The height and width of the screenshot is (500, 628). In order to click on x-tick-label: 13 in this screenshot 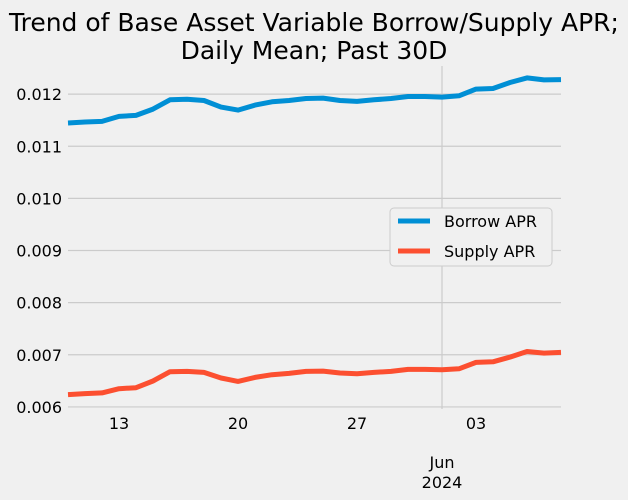, I will do `click(119, 423)`.